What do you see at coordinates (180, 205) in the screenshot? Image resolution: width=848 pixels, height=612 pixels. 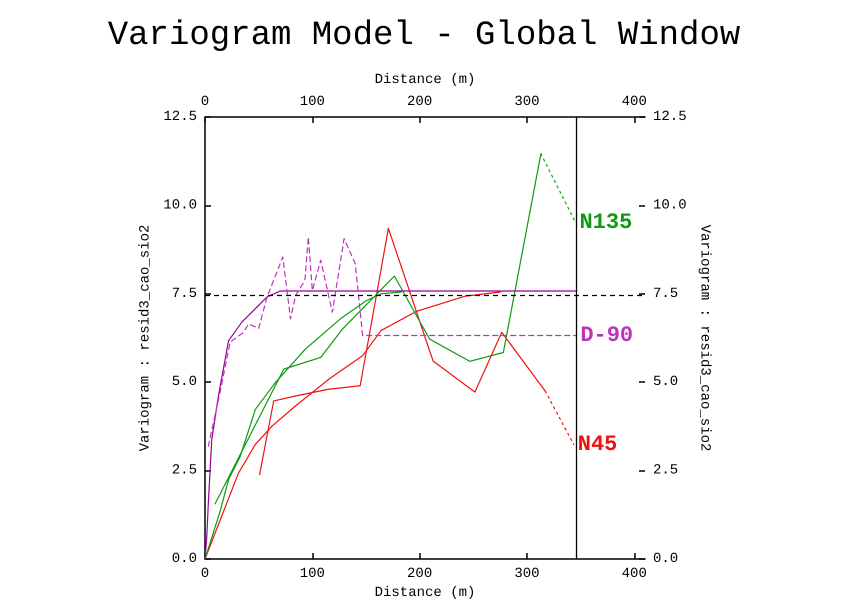 I see `y-tick-label: 10.0` at bounding box center [180, 205].